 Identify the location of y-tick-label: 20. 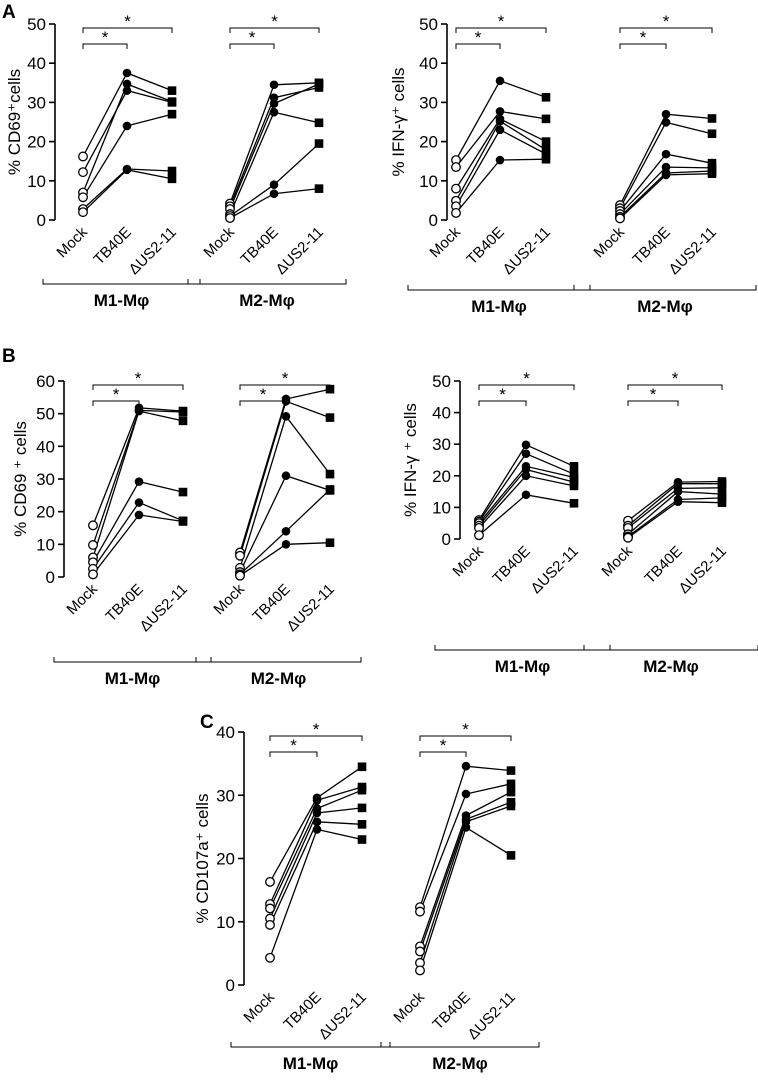
(36, 142).